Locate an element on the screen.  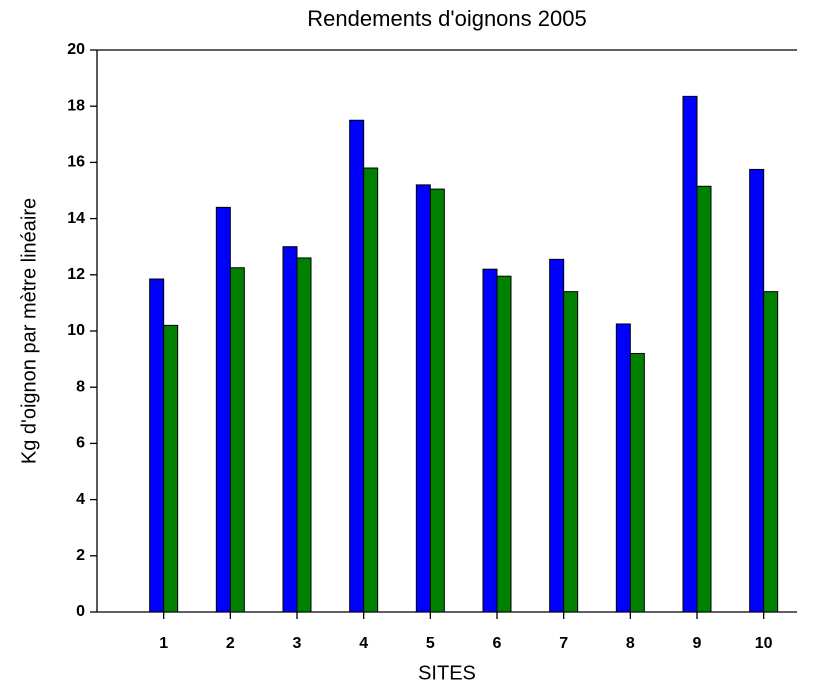
y-tick-label: 8 is located at coordinates (80, 386).